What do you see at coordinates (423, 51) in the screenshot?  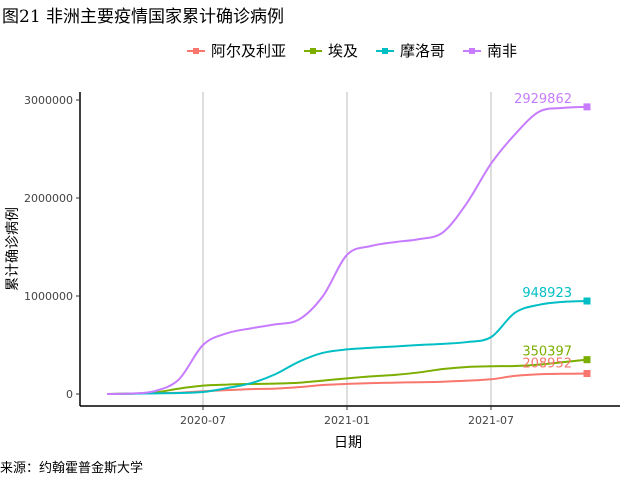 I see `legend-label-morocco: 摩洛哥` at bounding box center [423, 51].